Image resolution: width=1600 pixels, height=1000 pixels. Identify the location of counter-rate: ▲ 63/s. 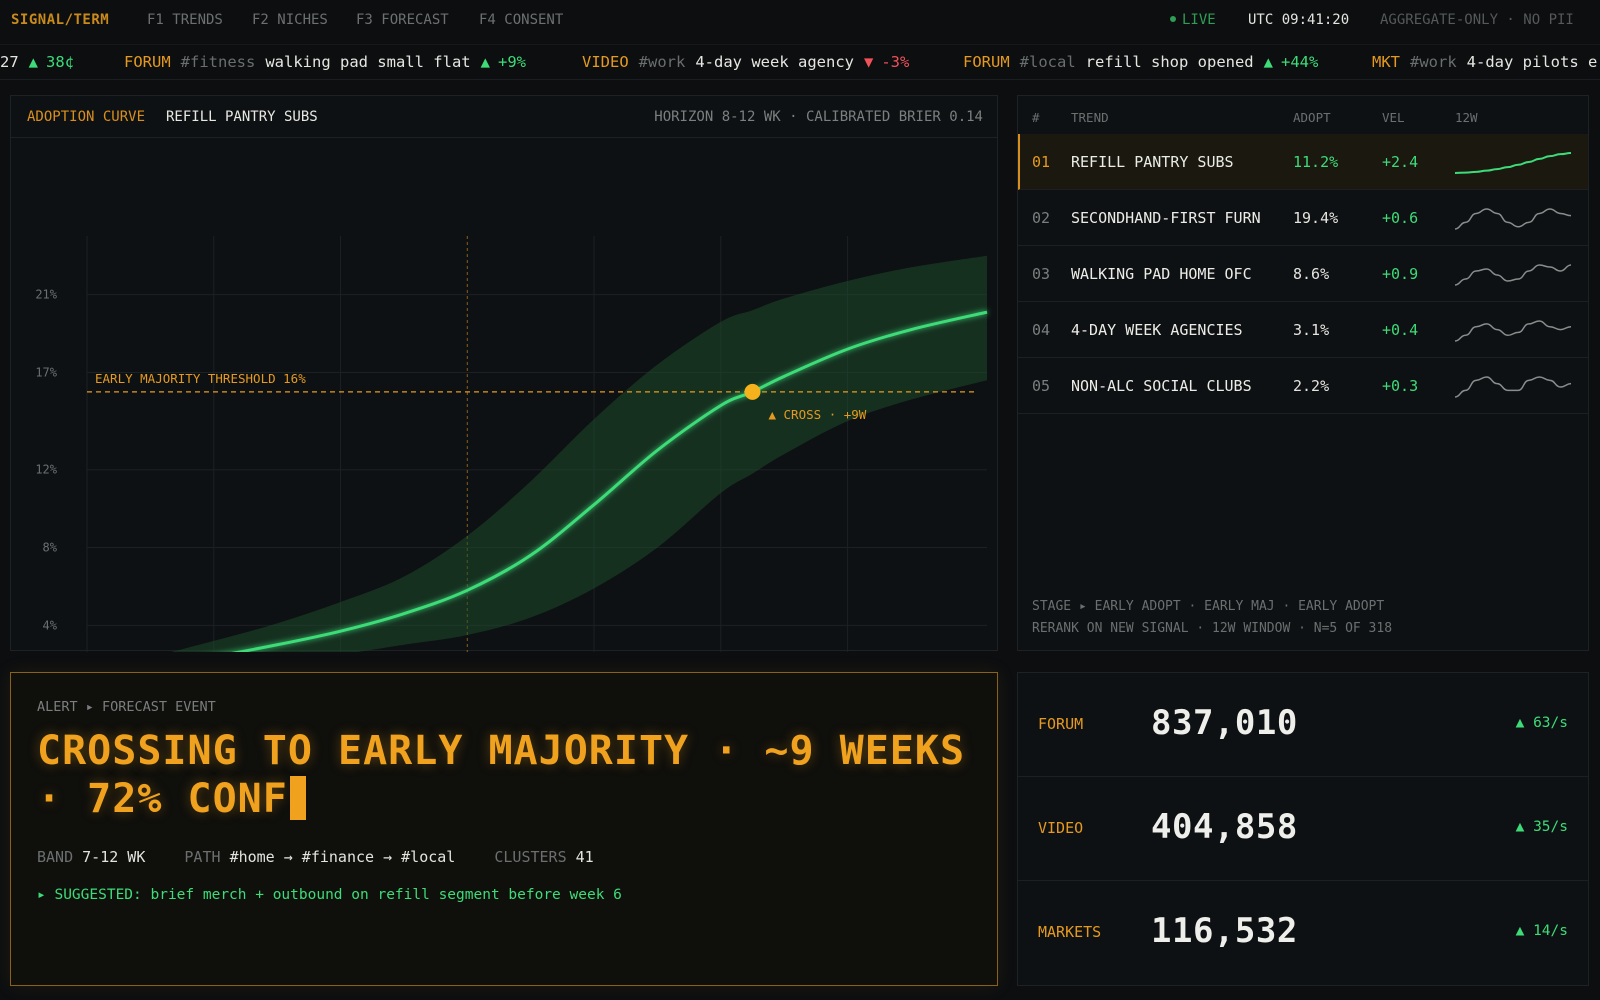
(1541, 723).